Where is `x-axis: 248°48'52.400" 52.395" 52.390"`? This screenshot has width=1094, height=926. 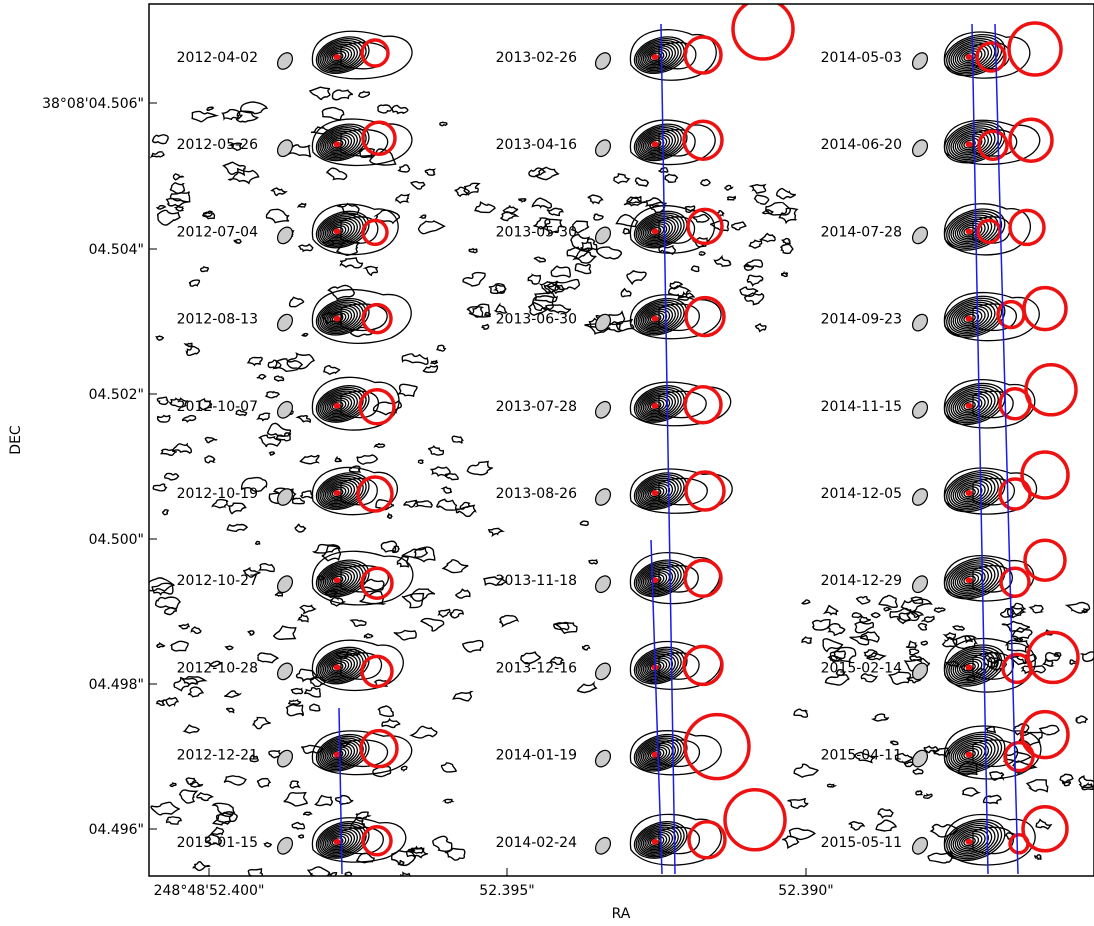
x-axis: 248°48'52.400" 52.395" 52.390" is located at coordinates (494, 883).